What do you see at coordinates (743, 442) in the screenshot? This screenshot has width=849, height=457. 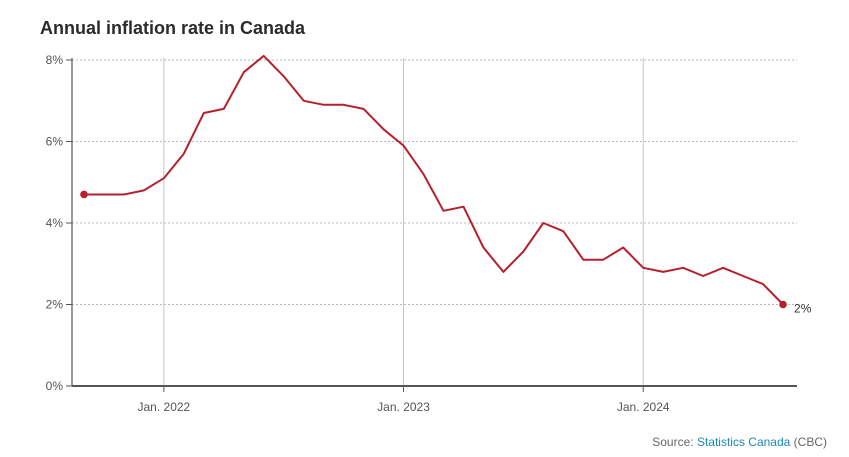 I see `source-link: Statistics Canada` at bounding box center [743, 442].